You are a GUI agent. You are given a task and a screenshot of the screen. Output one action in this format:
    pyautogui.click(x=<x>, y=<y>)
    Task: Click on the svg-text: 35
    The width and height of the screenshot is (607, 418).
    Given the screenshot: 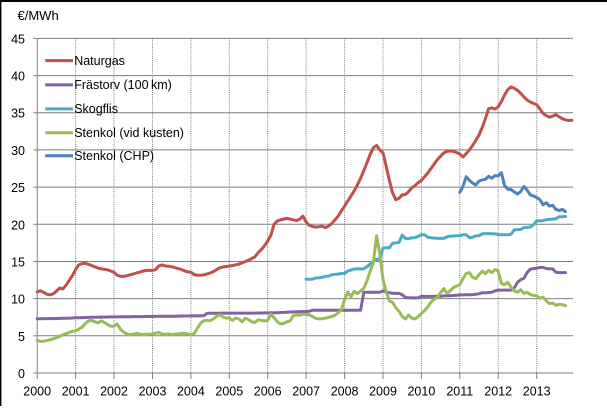 What is the action you would take?
    pyautogui.click(x=18, y=114)
    